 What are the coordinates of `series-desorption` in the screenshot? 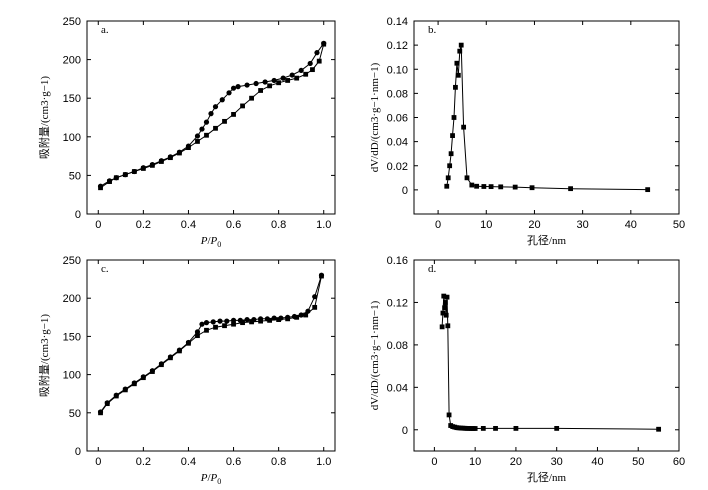 It's located at (212, 114).